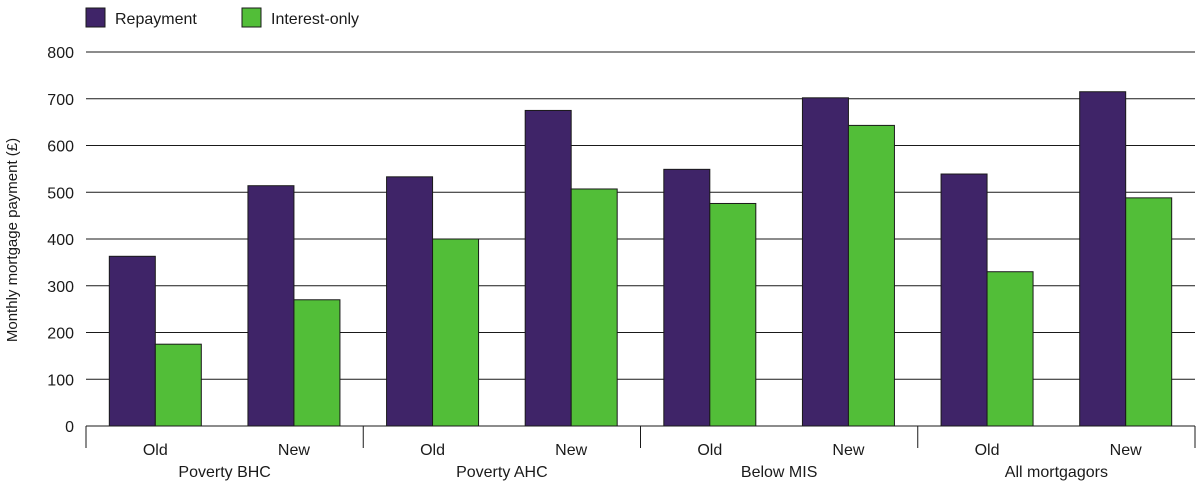 This screenshot has width=1197, height=483. Describe the element at coordinates (224, 472) in the screenshot. I see `x-group-label: Poverty BHC` at that location.